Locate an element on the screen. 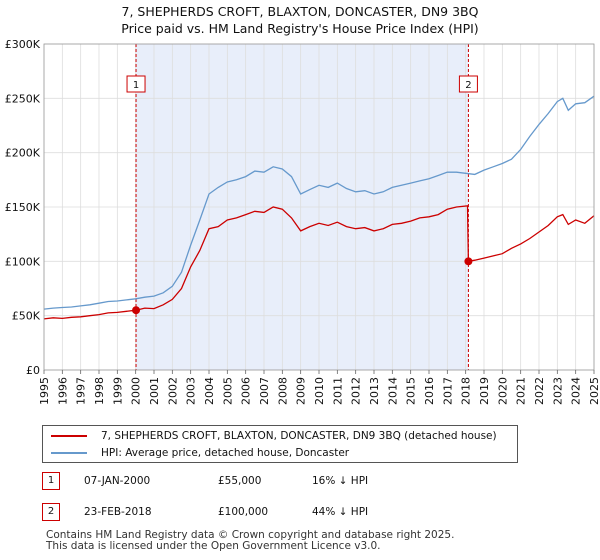  y-axis: £0 £50K £100K £150K £200K £250K £300K is located at coordinates (23, 207).